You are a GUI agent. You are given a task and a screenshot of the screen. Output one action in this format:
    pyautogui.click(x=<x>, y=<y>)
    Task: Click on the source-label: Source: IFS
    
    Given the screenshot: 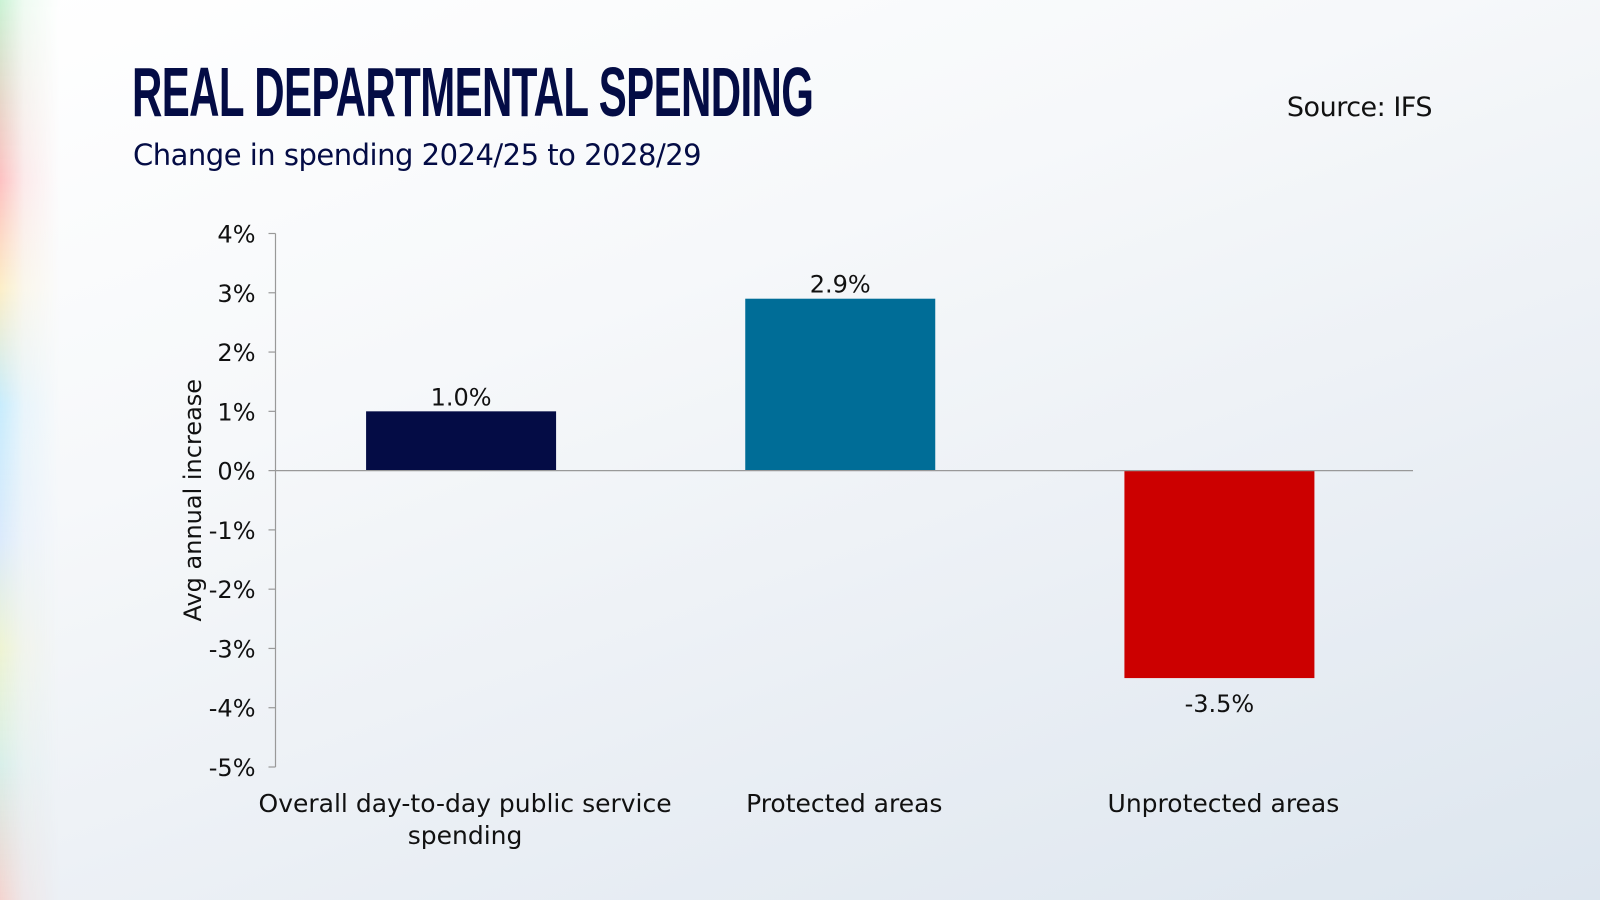 What is the action you would take?
    pyautogui.click(x=1359, y=107)
    